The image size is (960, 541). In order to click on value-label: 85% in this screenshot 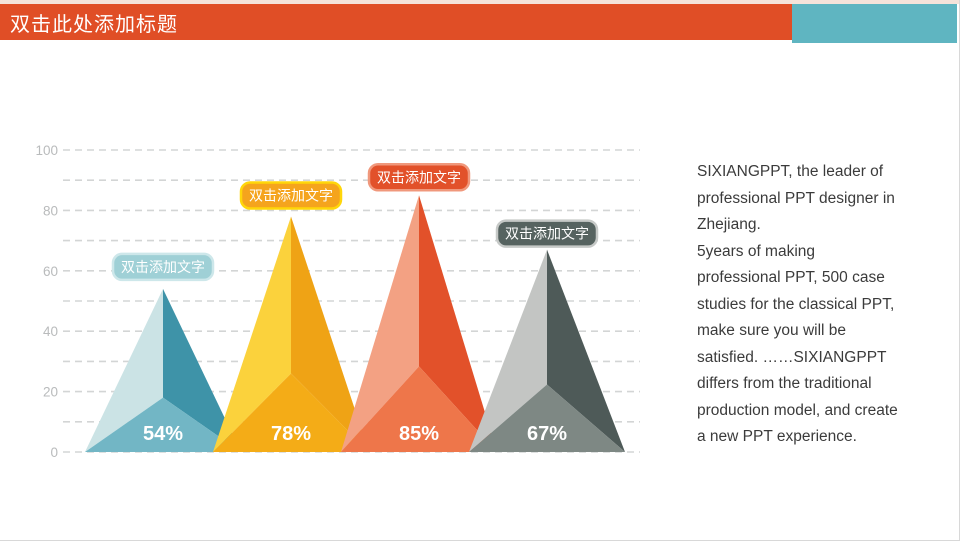, I will do `click(419, 434)`.